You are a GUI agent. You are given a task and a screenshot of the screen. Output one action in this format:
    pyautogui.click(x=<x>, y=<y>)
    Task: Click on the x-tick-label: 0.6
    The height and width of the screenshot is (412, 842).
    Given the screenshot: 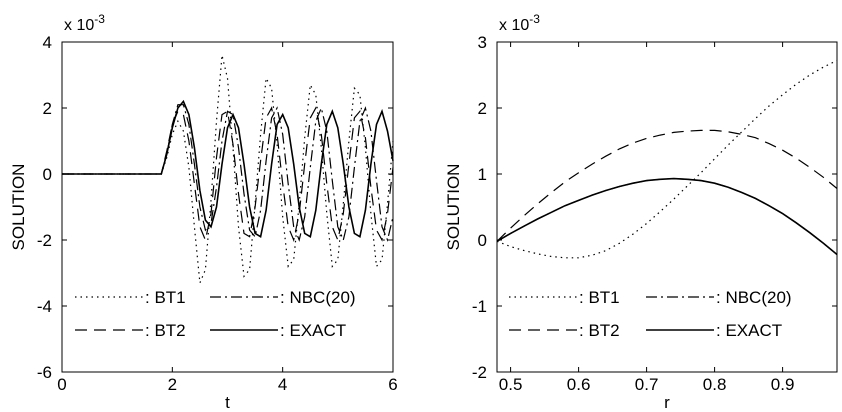 What is the action you would take?
    pyautogui.click(x=579, y=384)
    